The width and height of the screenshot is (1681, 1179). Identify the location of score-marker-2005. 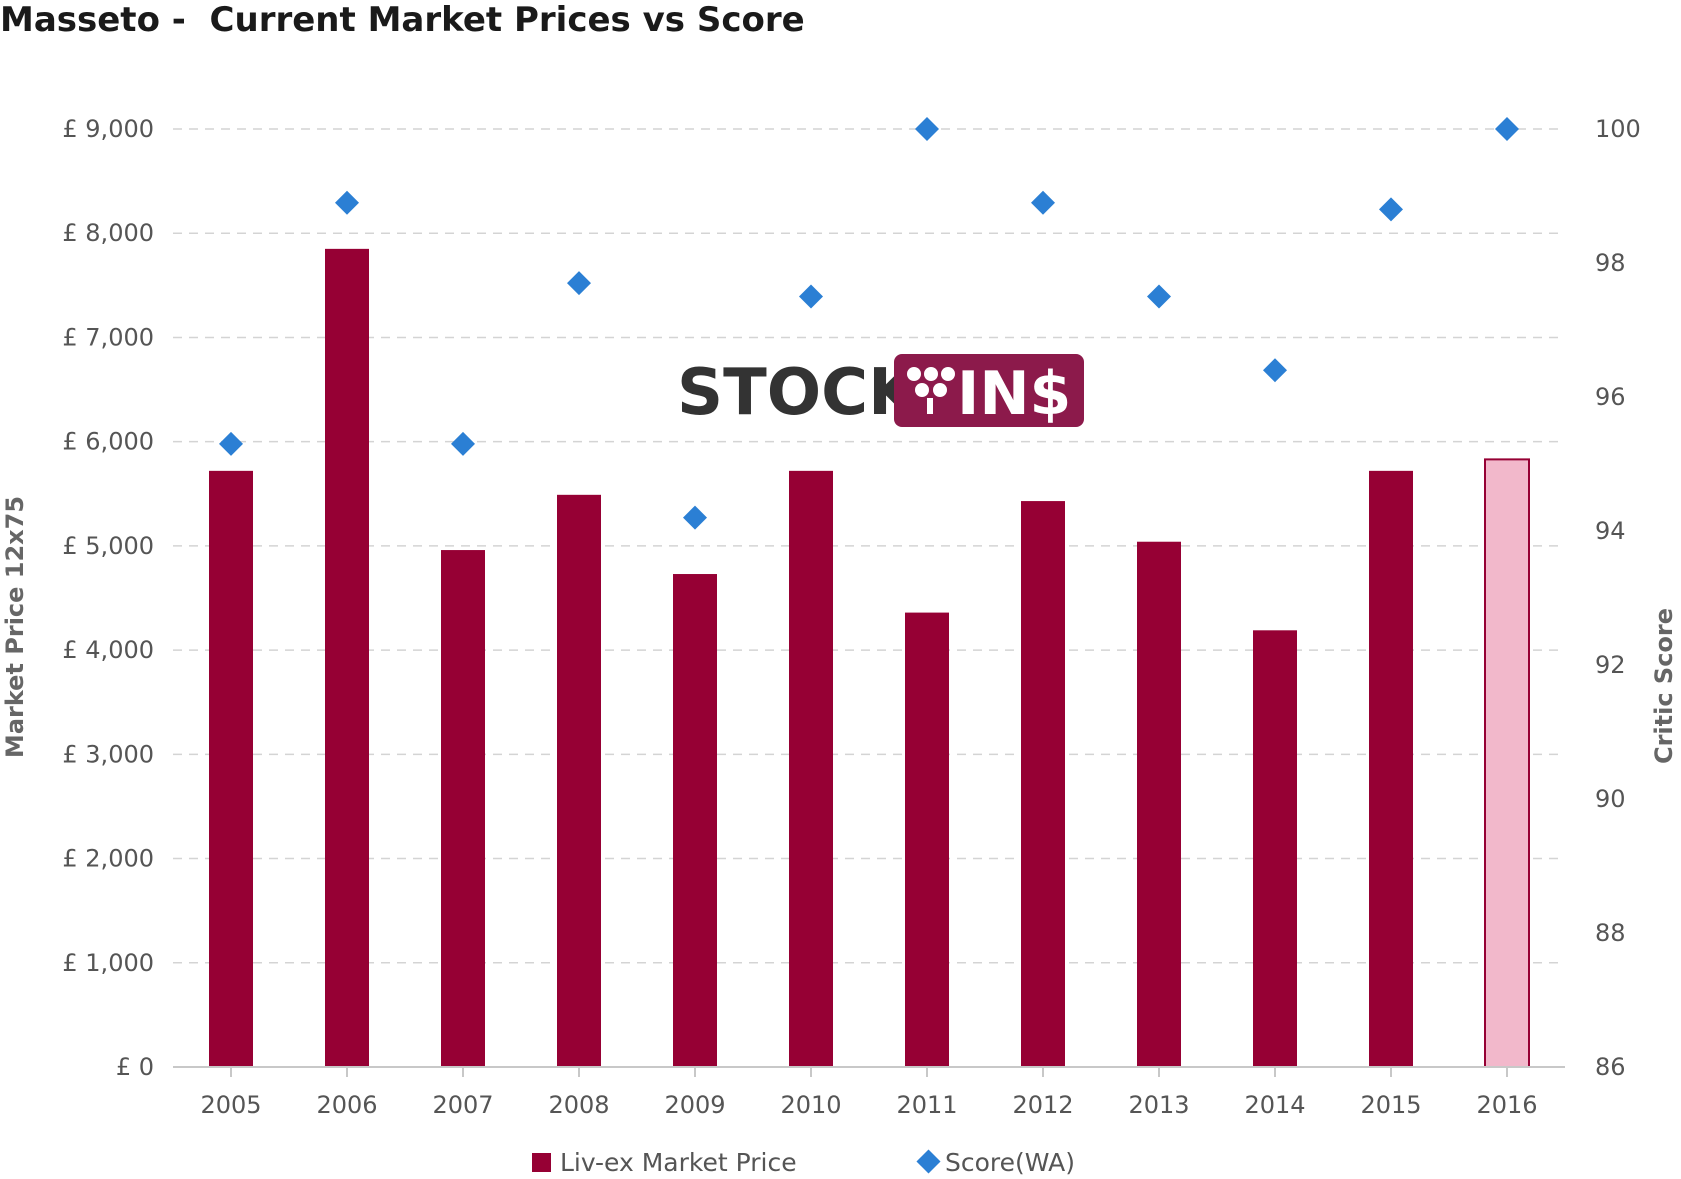
(231, 443).